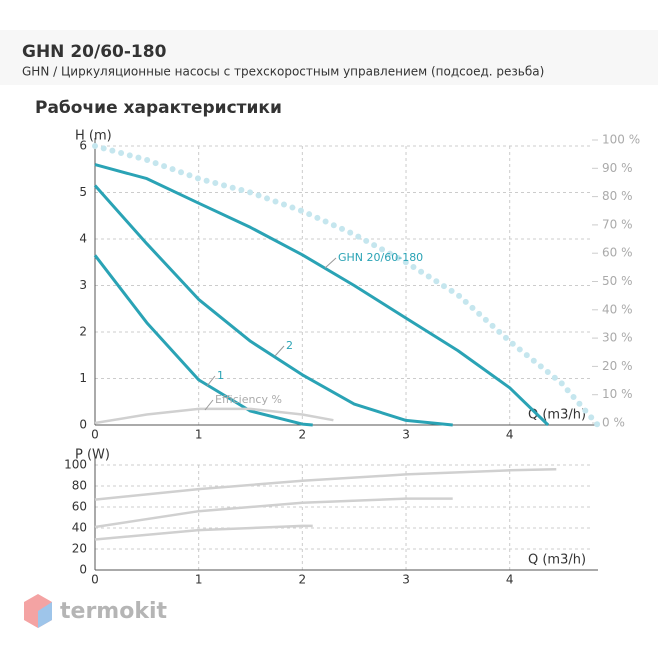 This screenshot has height=657, width=658. I want to click on y-tick-label: 100, so click(75, 465).